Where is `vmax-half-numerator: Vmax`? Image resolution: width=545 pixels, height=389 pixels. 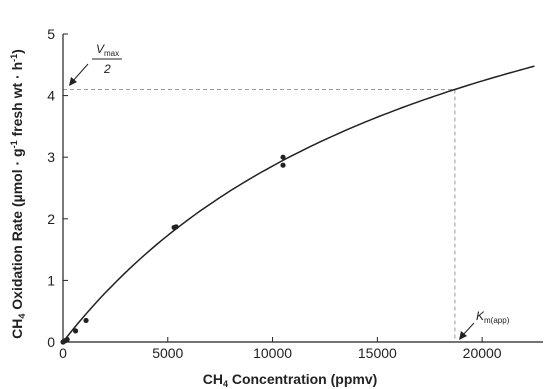 vmax-half-numerator: Vmax is located at coordinates (107, 50).